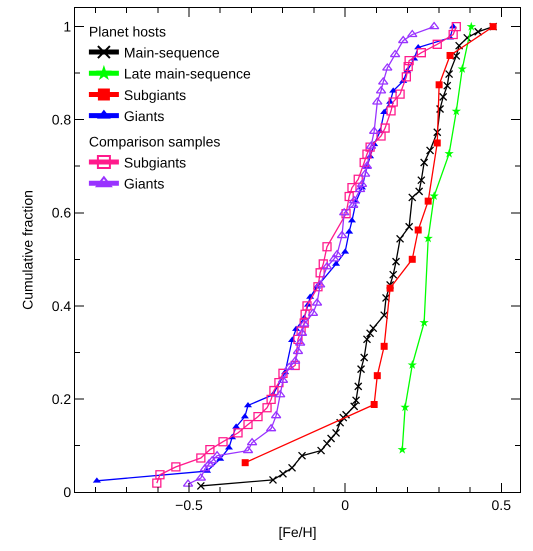 This screenshot has height=551, width=533. Describe the element at coordinates (187, 74) in the screenshot. I see `legend-label: Late main-sequence` at that location.